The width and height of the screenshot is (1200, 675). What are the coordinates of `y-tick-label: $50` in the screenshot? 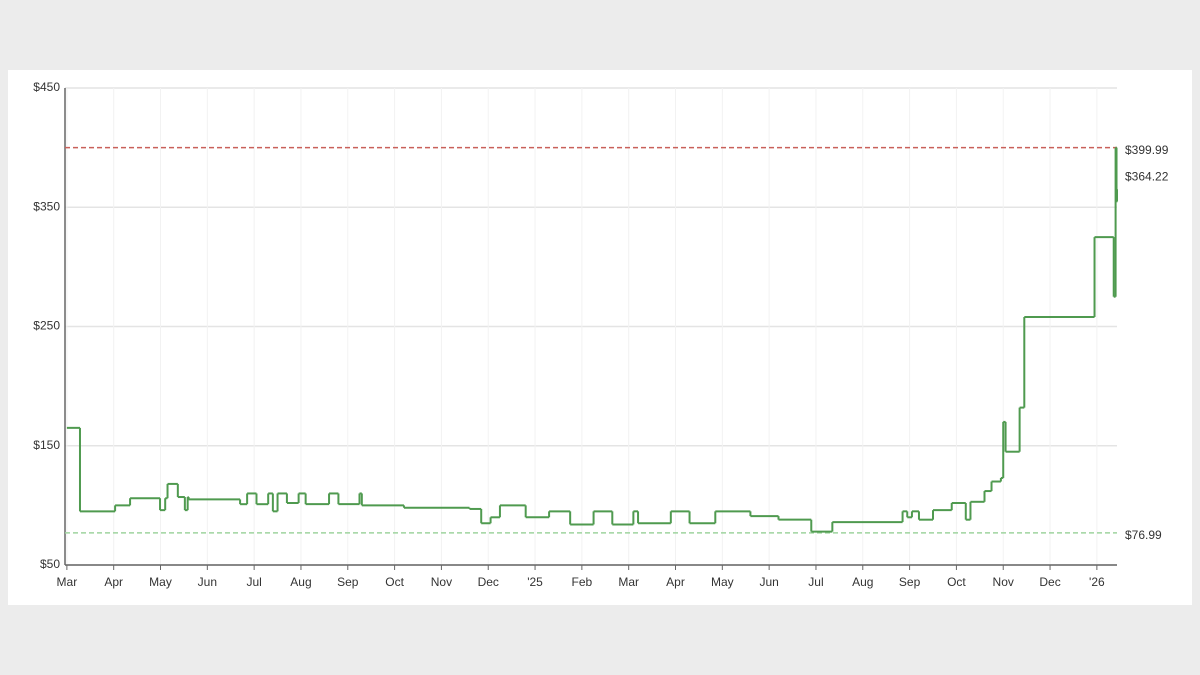 It's located at (50, 564).